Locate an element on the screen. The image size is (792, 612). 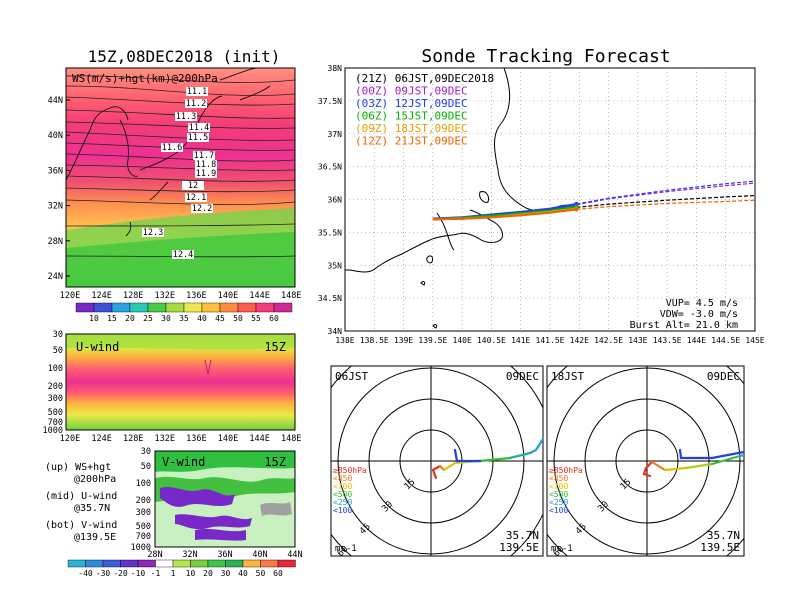
hodo-legend-2: ≥850hPa<850<700<500<250<100 is located at coordinates (566, 490).